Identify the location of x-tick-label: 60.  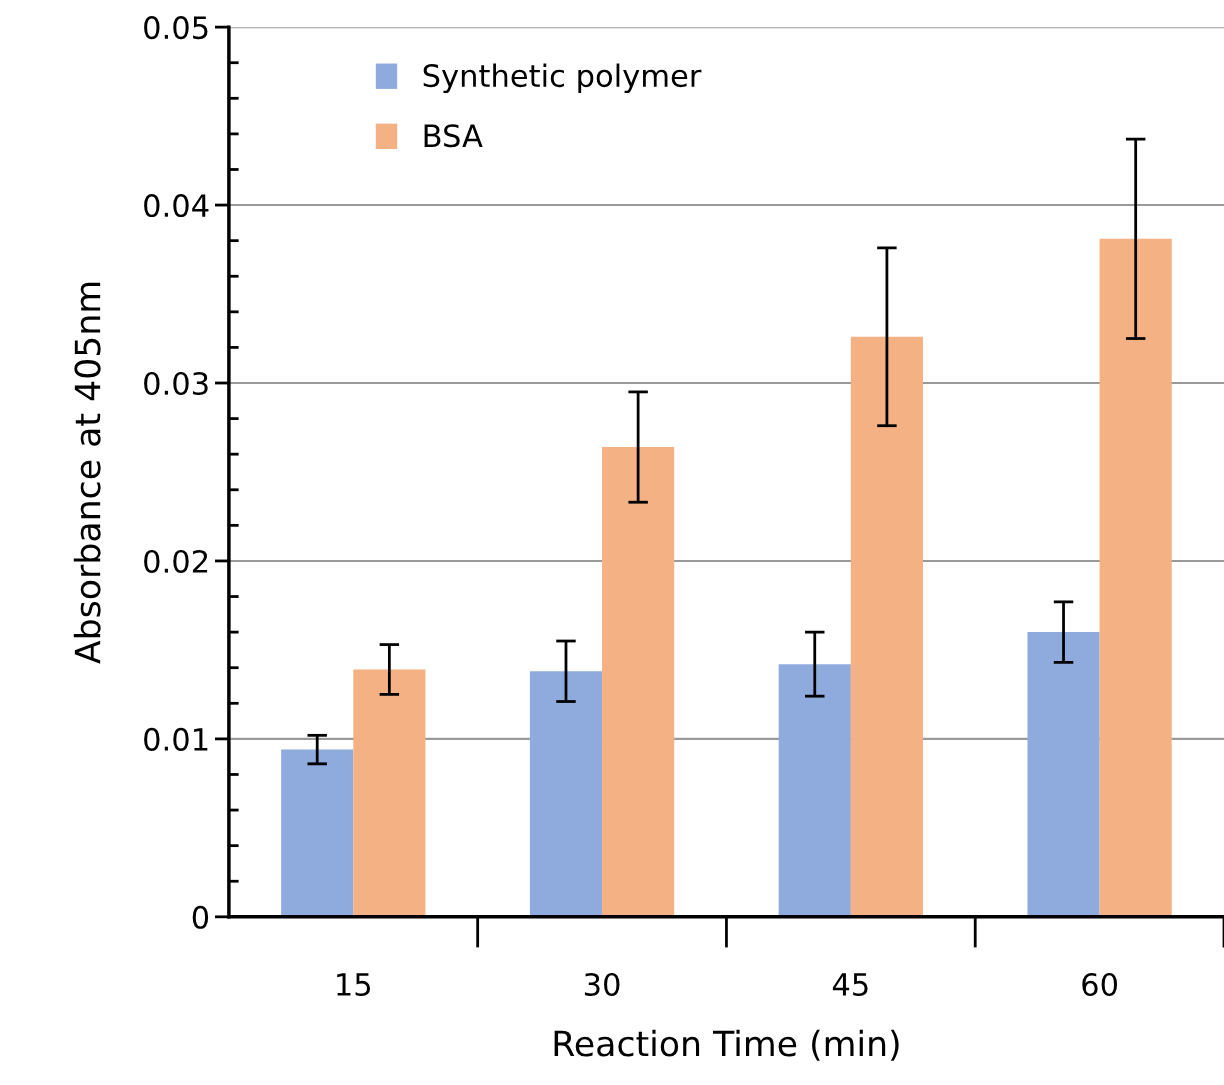
(1100, 984).